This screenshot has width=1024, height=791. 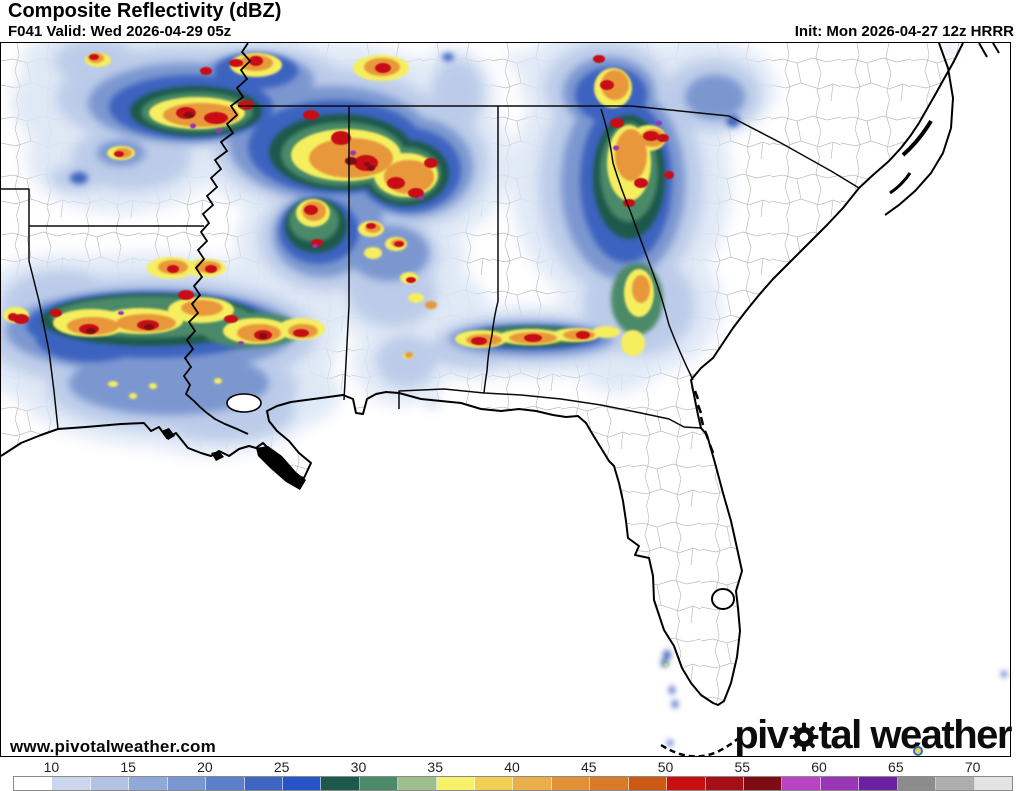 What do you see at coordinates (51, 767) in the screenshot?
I see `colorbar-tick: 10` at bounding box center [51, 767].